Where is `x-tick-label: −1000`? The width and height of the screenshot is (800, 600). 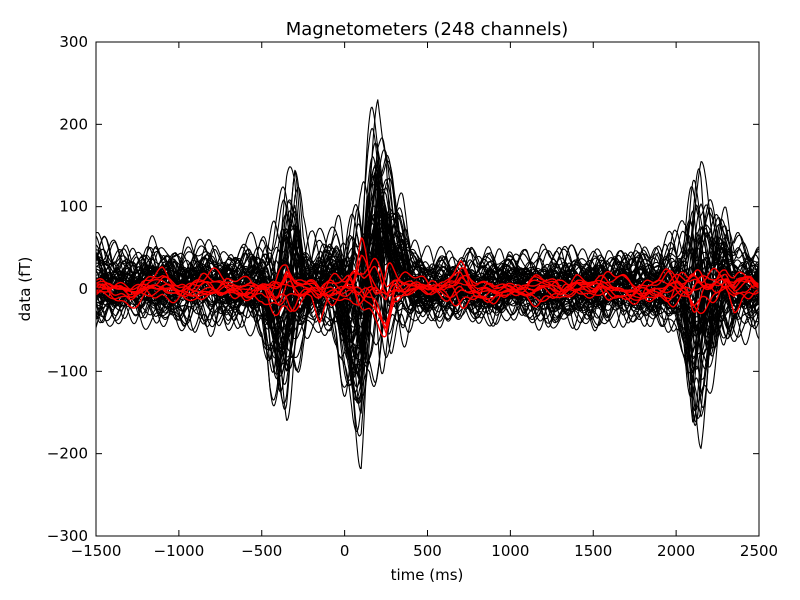 x-tick-label: −1000 is located at coordinates (179, 551).